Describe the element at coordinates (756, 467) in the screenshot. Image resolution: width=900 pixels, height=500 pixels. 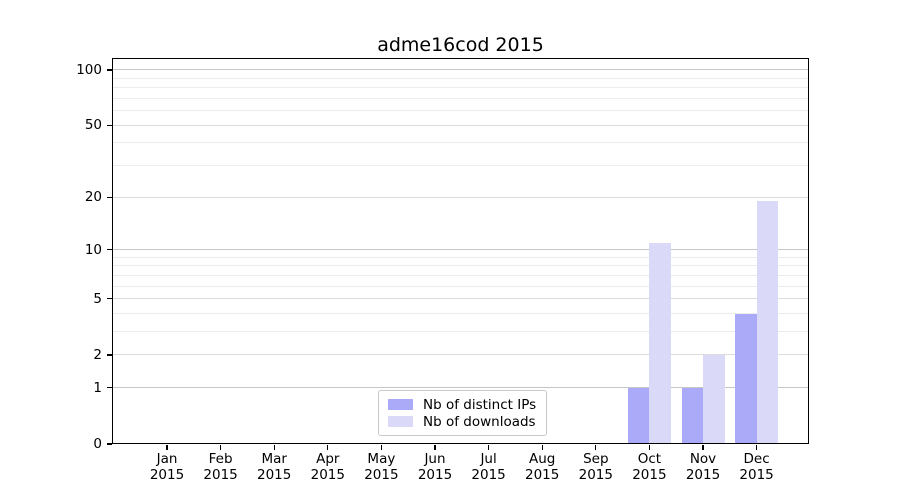
I see `x-tick-label: Dec 2015` at that location.